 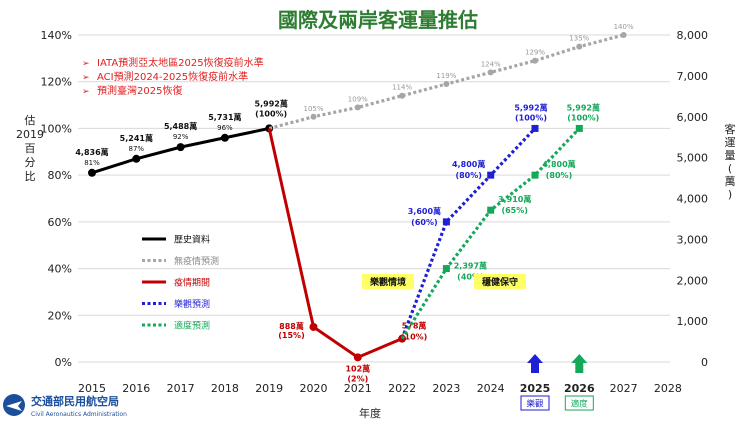 I want to click on y-right-axis-label: 客運量(萬), so click(x=730, y=161).